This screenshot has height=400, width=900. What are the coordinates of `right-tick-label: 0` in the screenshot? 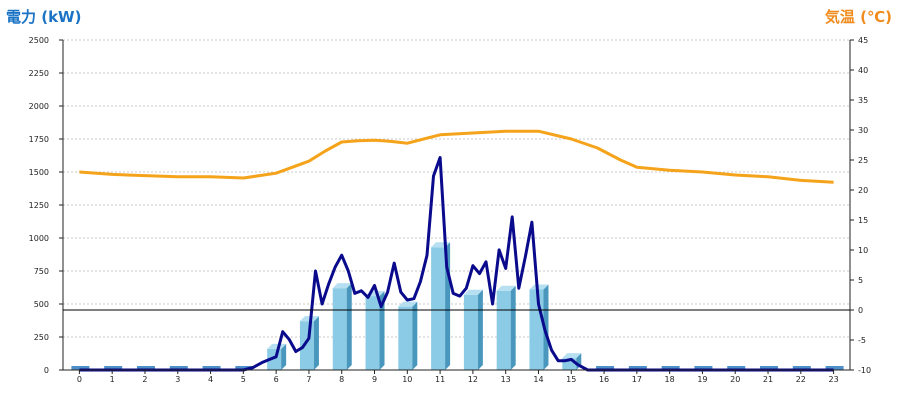 It's located at (860, 310).